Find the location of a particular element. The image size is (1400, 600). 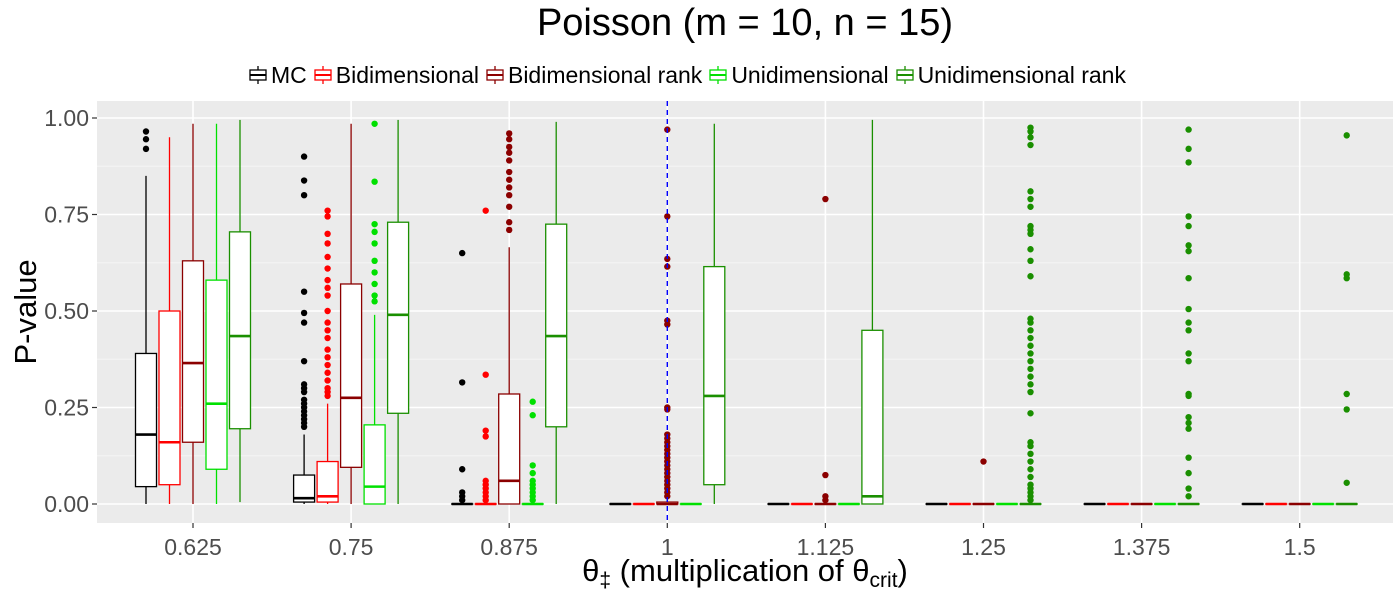

legend-item: Unidimensional rank is located at coordinates (1010, 75).